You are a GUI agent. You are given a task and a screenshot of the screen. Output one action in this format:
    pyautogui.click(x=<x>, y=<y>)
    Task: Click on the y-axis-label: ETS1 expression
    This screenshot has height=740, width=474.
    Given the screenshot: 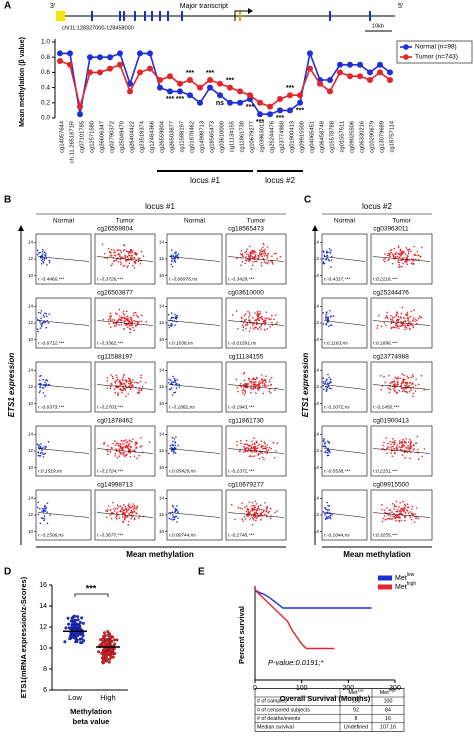 What is the action you would take?
    pyautogui.click(x=11, y=385)
    